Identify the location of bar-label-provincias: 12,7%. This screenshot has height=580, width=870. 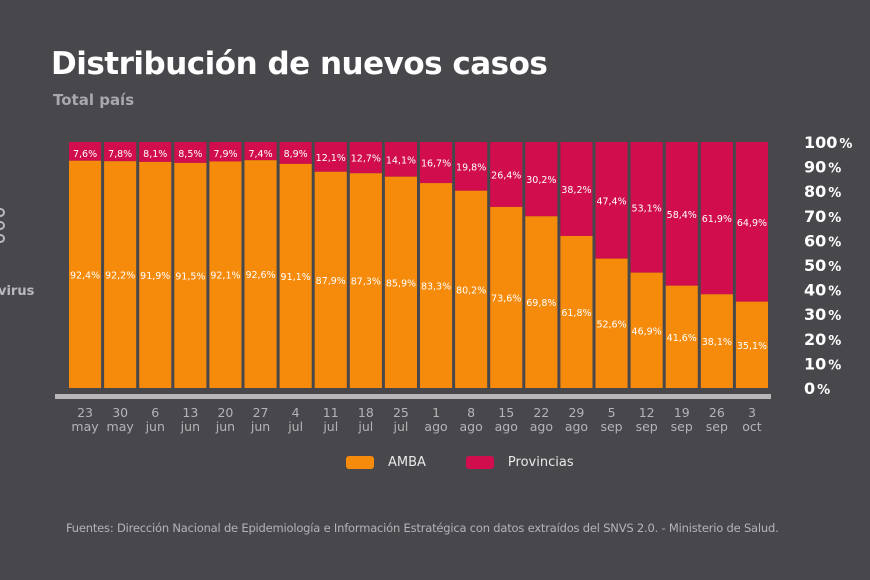
(366, 159).